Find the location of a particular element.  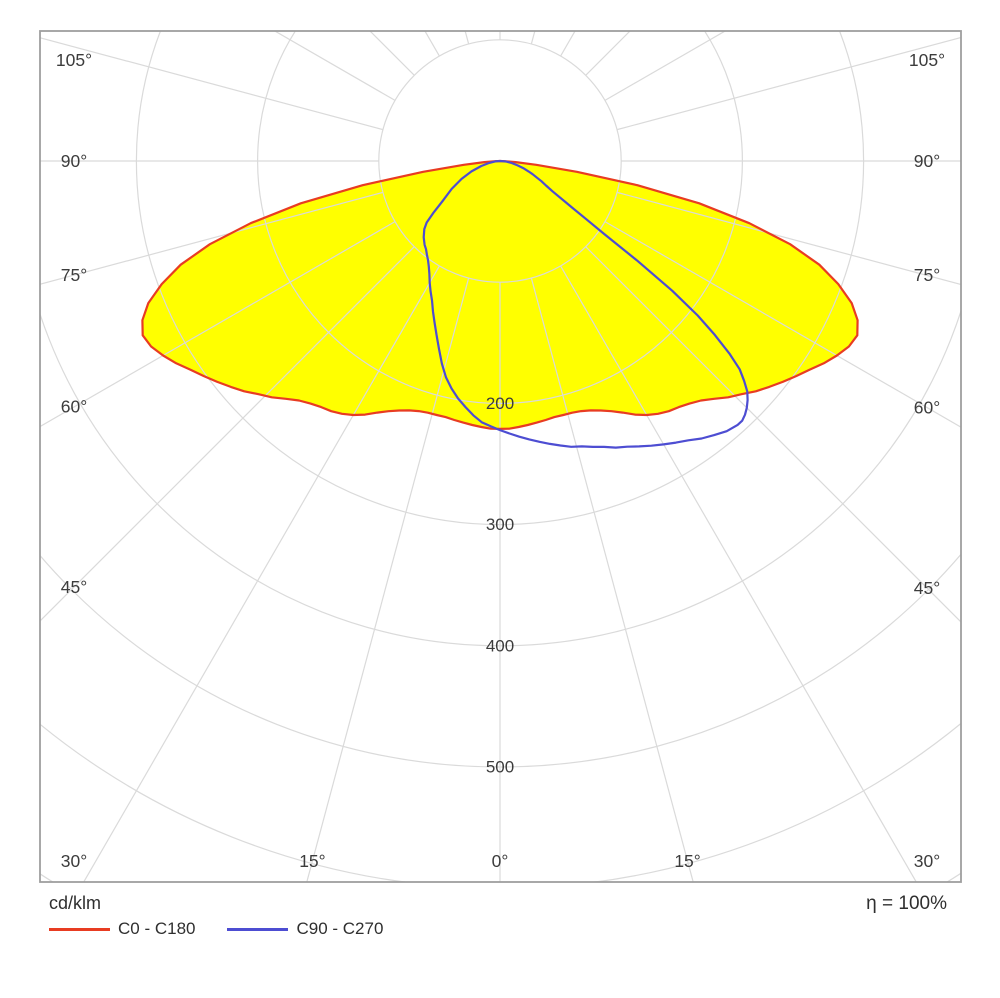

svg-text: 200 is located at coordinates (500, 403).